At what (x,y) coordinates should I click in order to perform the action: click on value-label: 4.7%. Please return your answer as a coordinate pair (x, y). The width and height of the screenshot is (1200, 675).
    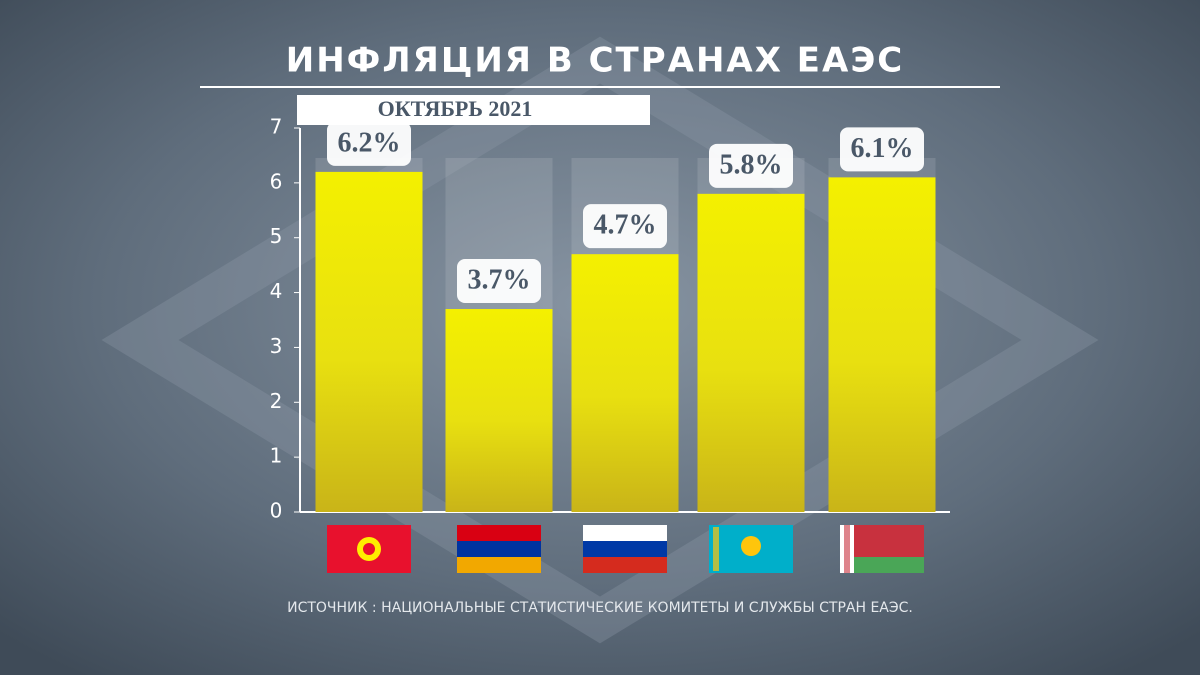
    Looking at the image, I should click on (625, 225).